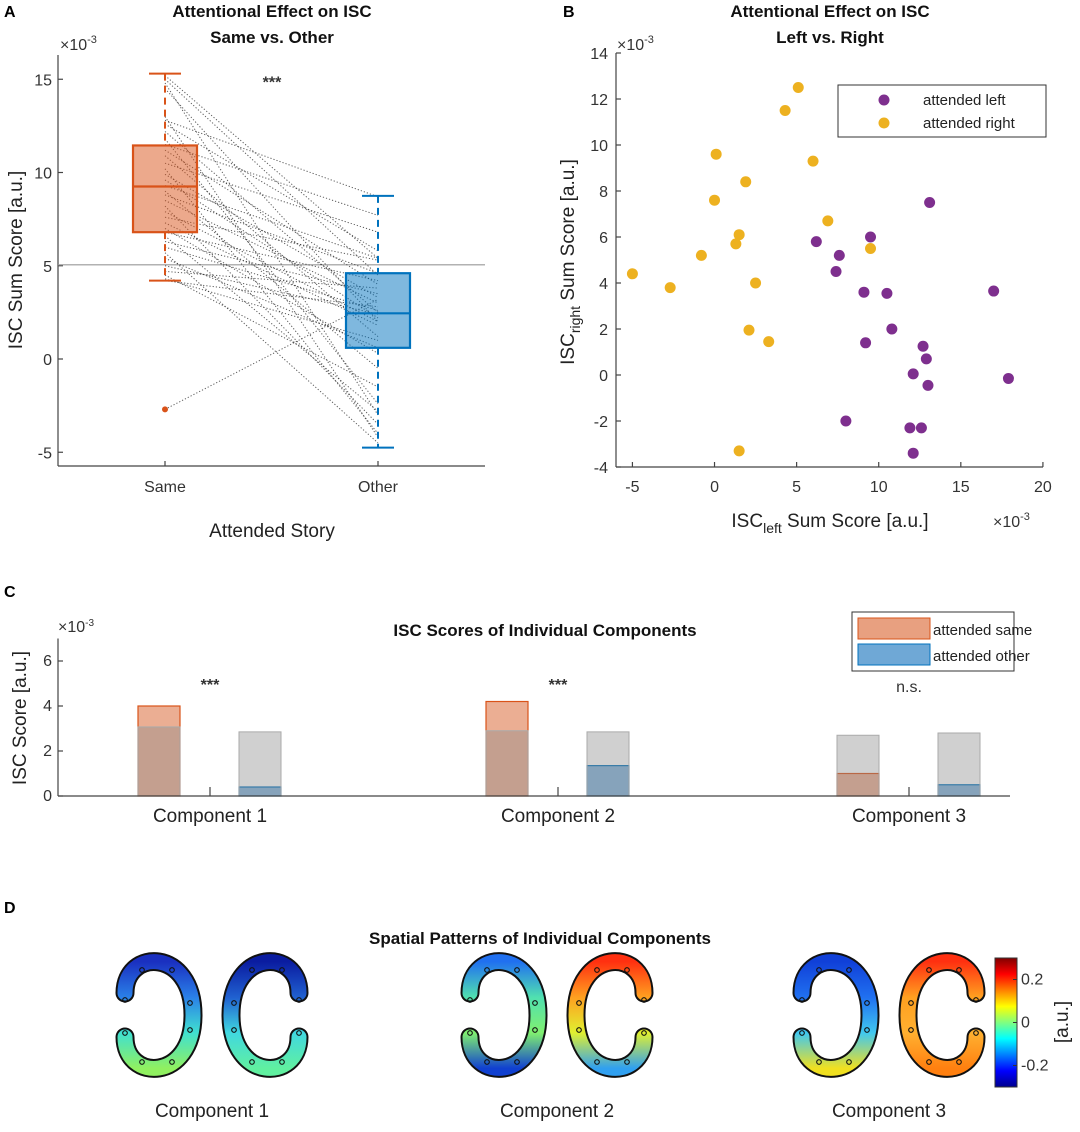  Describe the element at coordinates (601, 422) in the screenshot. I see `panel-b-y-tick-label: -2` at that location.